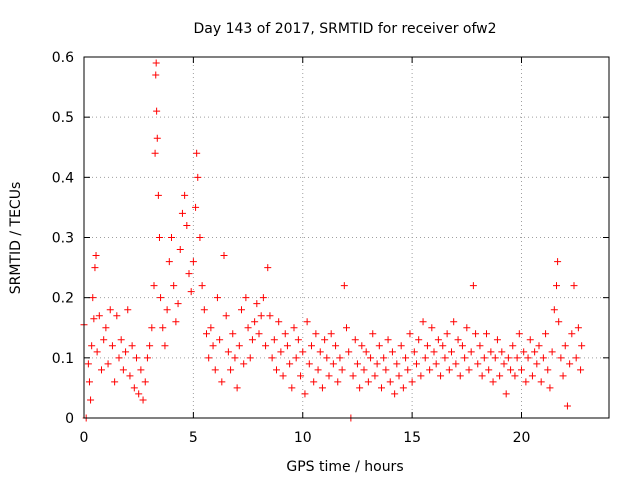 The width and height of the screenshot is (640, 480). I want to click on y-tick-label: 0, so click(69, 419).